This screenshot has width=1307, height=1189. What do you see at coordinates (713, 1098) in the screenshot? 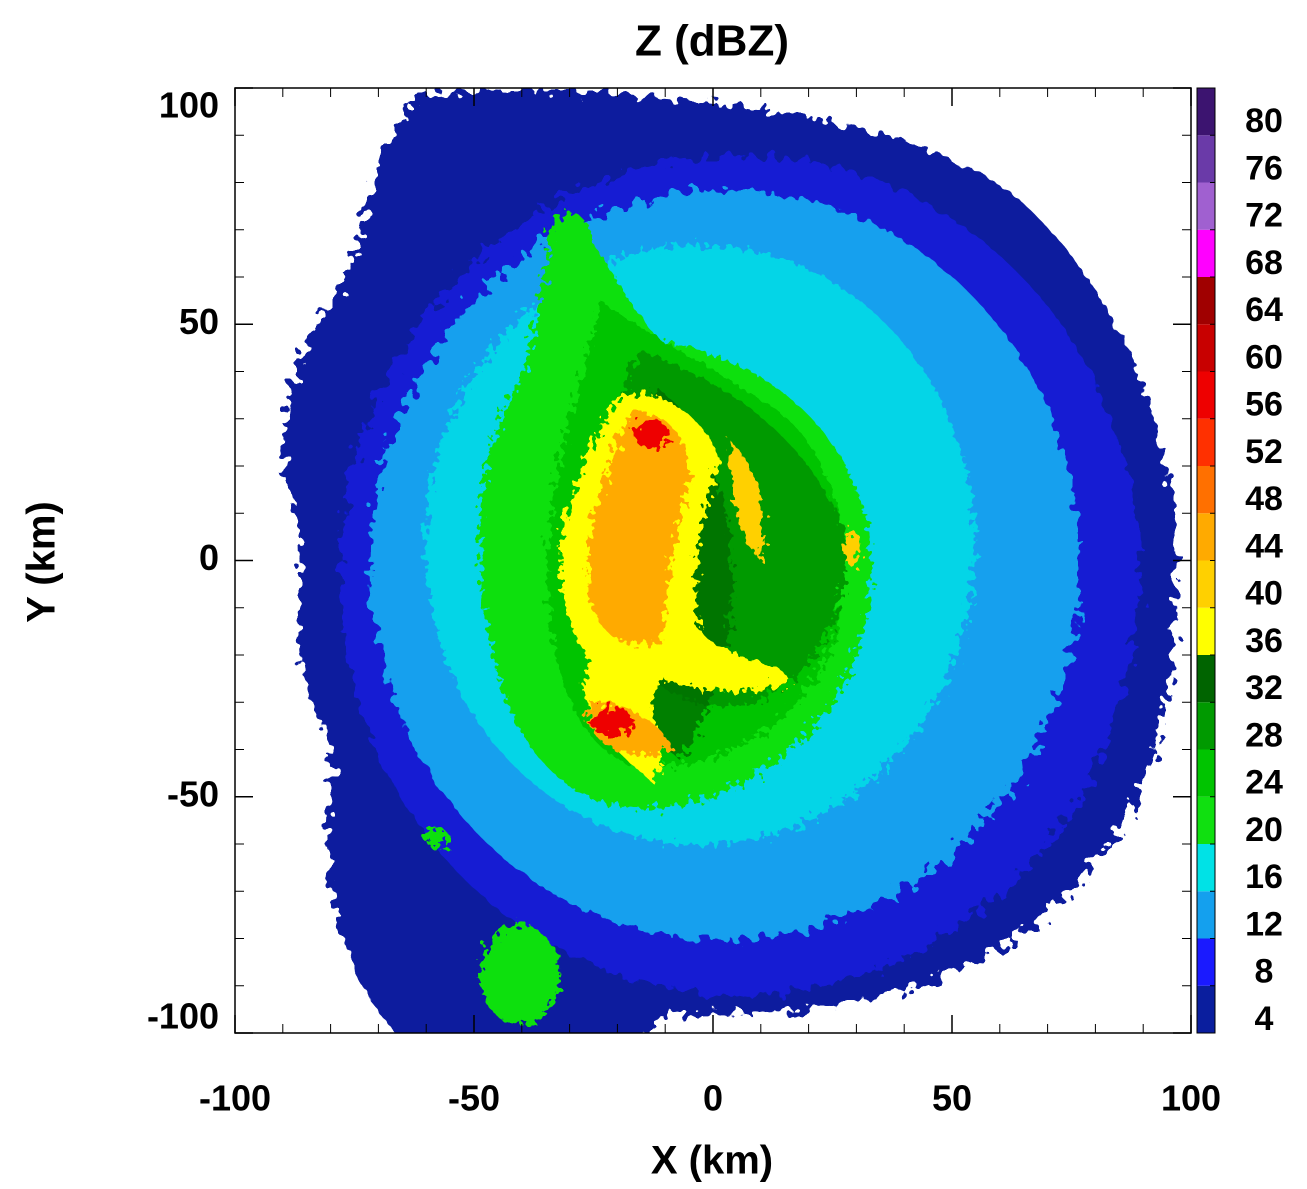
I see `x-tick-label: 0` at bounding box center [713, 1098].